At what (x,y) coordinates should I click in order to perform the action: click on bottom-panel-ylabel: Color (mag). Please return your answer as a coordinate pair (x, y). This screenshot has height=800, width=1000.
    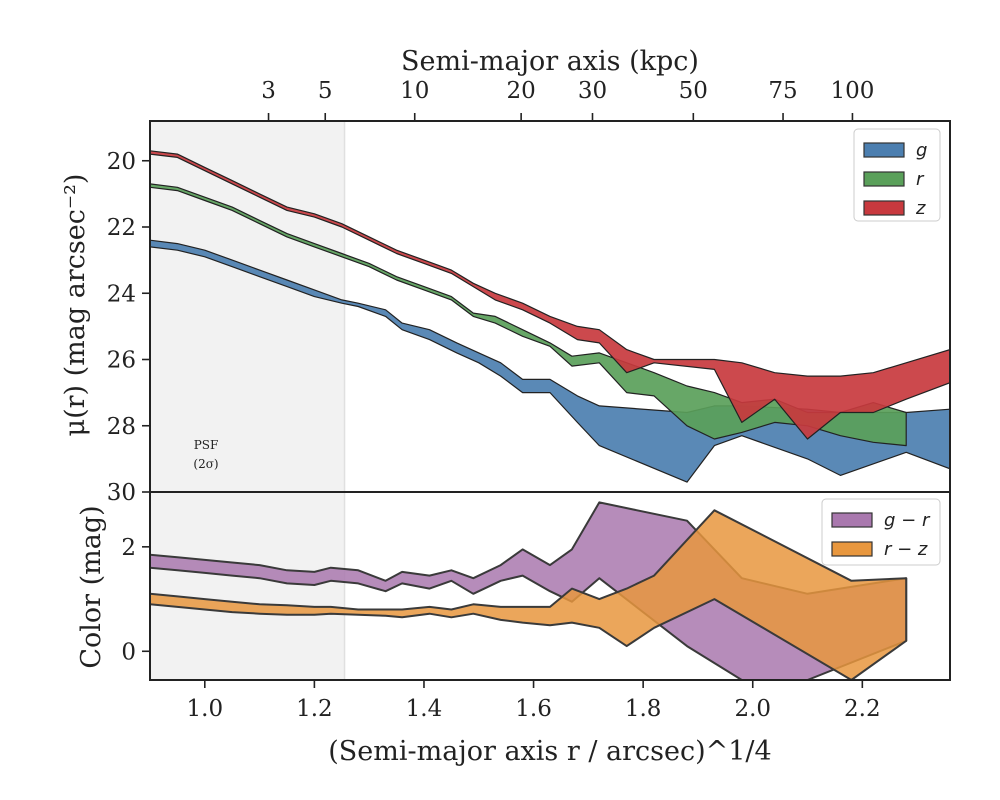
    Looking at the image, I should click on (91, 586).